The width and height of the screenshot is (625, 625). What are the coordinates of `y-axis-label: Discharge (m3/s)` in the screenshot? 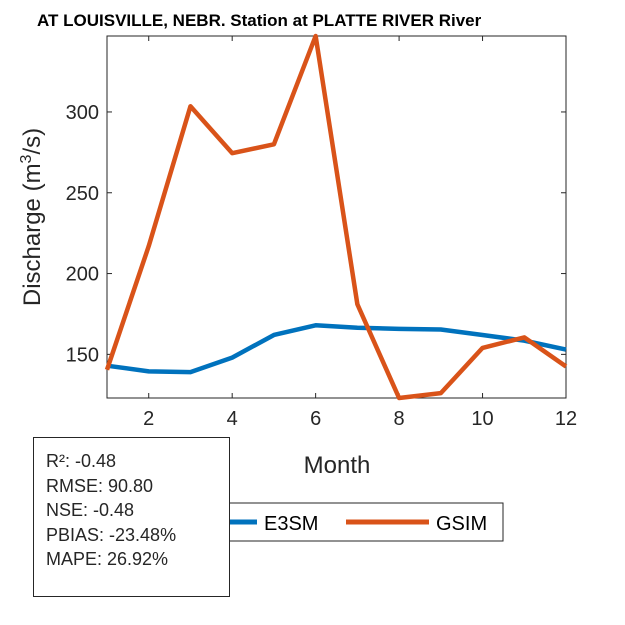 It's located at (32, 217).